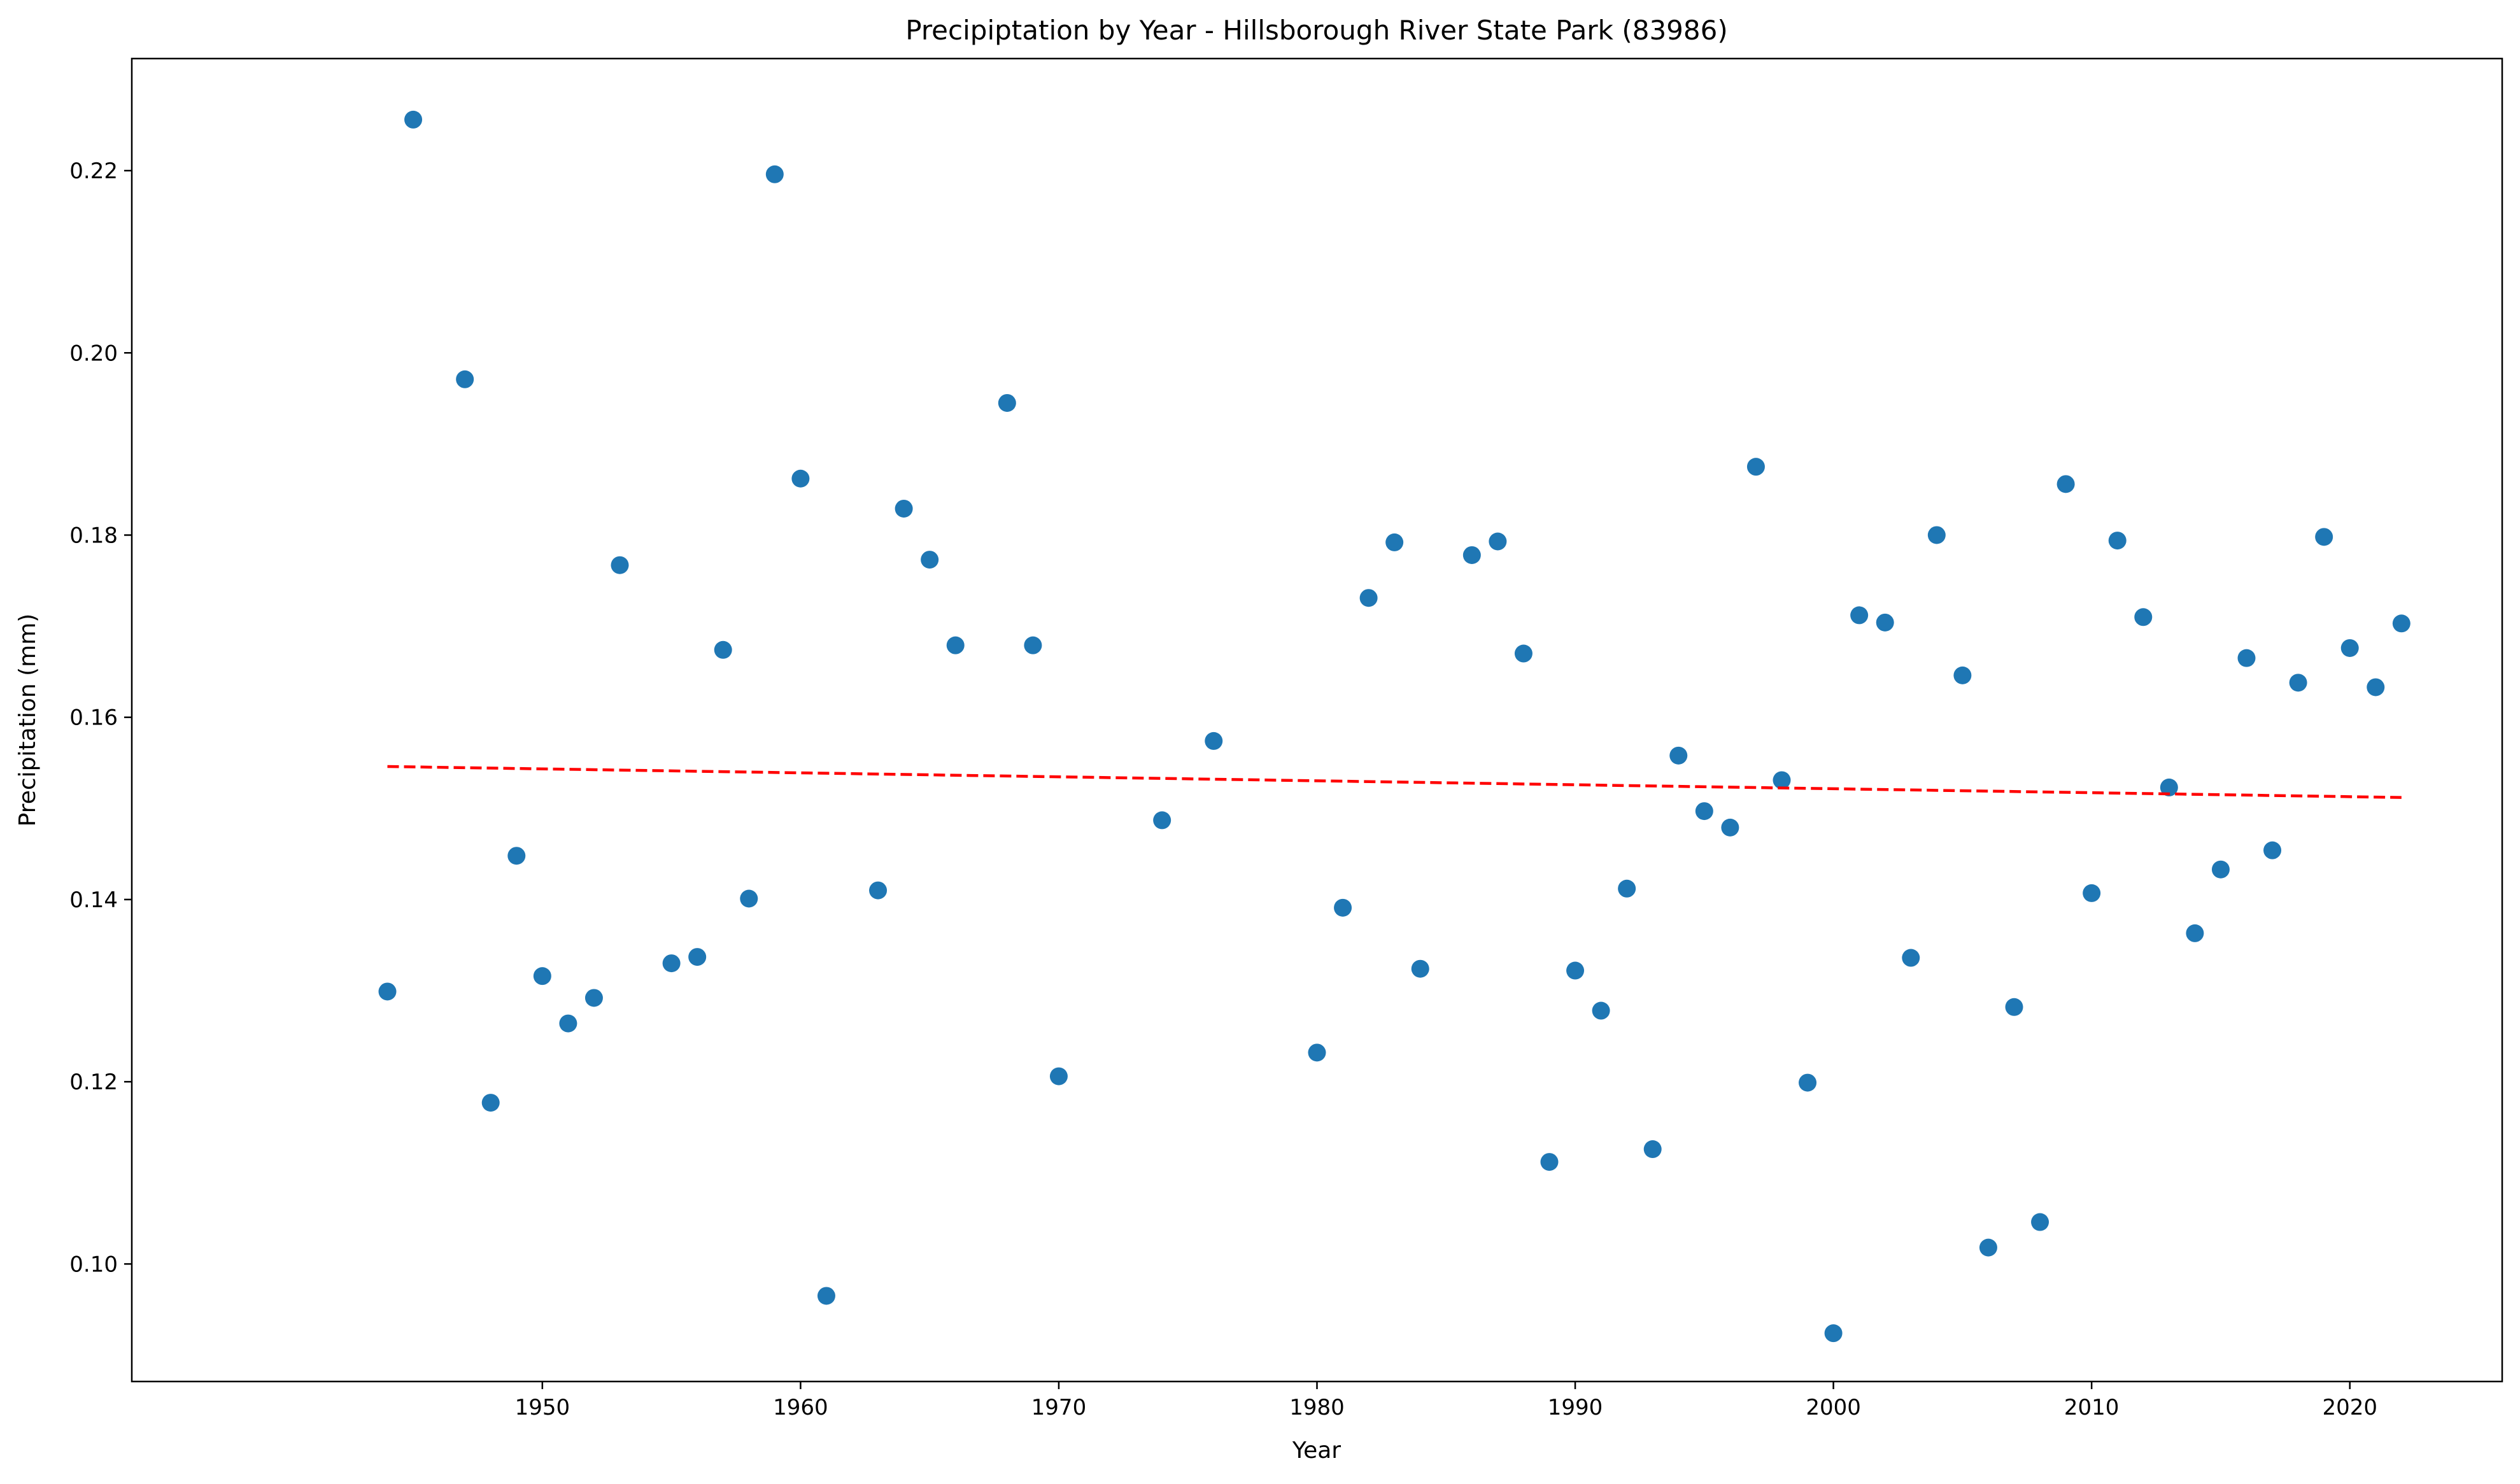 The image size is (2520, 1484). I want to click on y-tick-label: 0.22, so click(93, 171).